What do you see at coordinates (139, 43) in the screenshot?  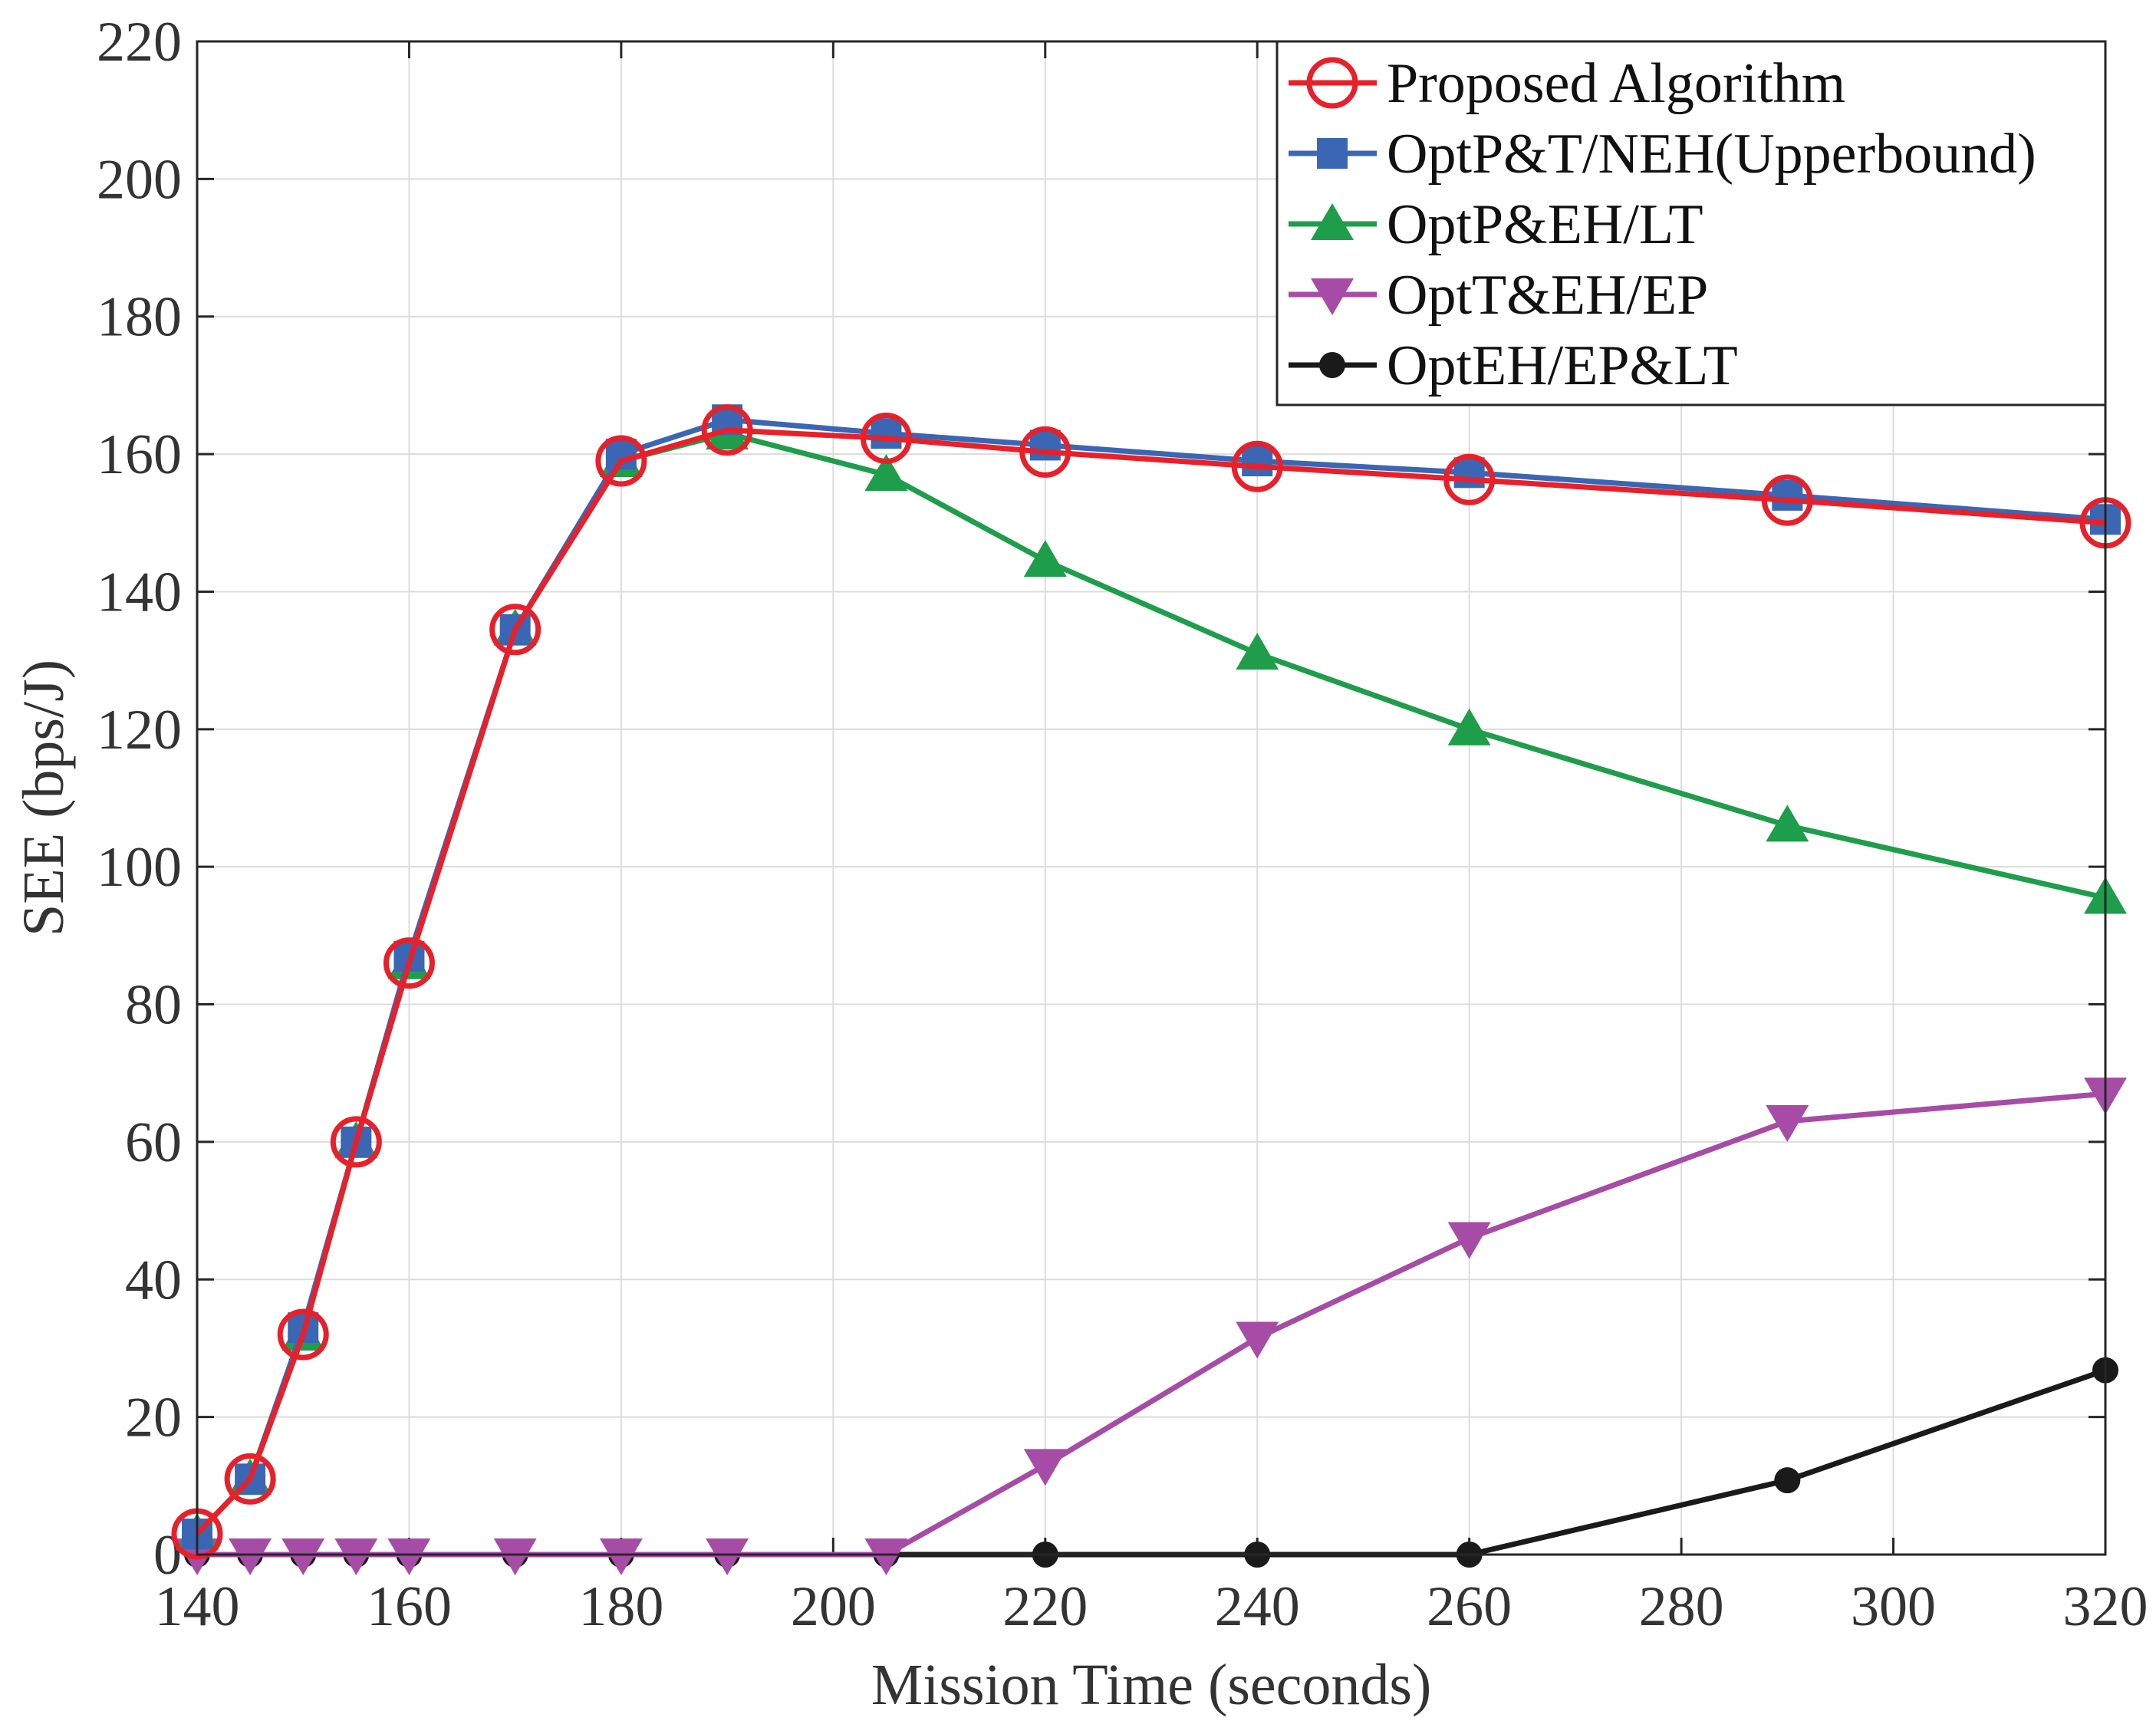 I see `y-tick-label: 220` at bounding box center [139, 43].